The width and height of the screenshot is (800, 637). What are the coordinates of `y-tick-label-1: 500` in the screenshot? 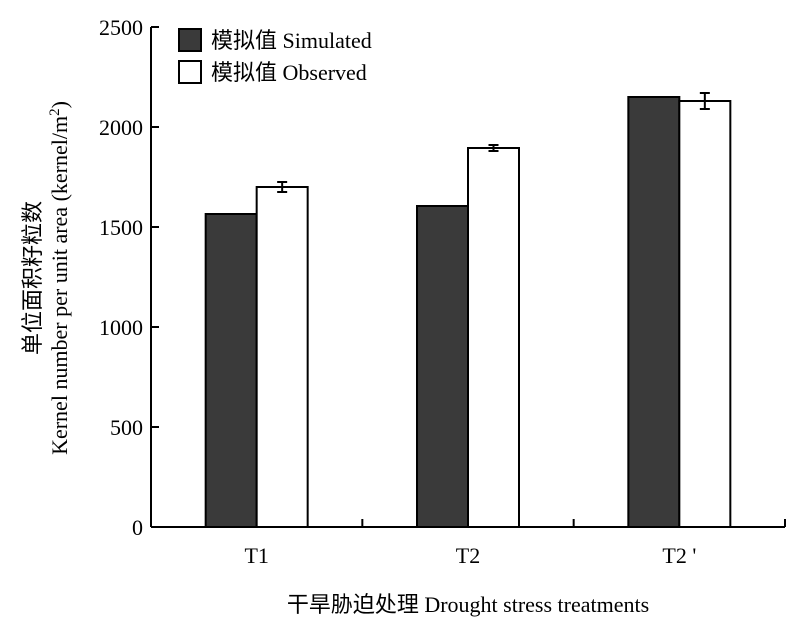 It's located at (126, 427).